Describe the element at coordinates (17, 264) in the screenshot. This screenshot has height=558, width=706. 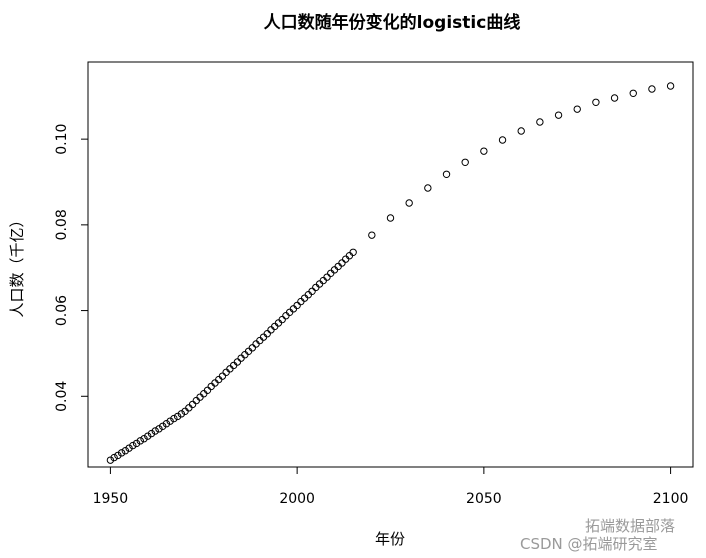
I see `y-axis-label: 人口数（千亿）` at that location.